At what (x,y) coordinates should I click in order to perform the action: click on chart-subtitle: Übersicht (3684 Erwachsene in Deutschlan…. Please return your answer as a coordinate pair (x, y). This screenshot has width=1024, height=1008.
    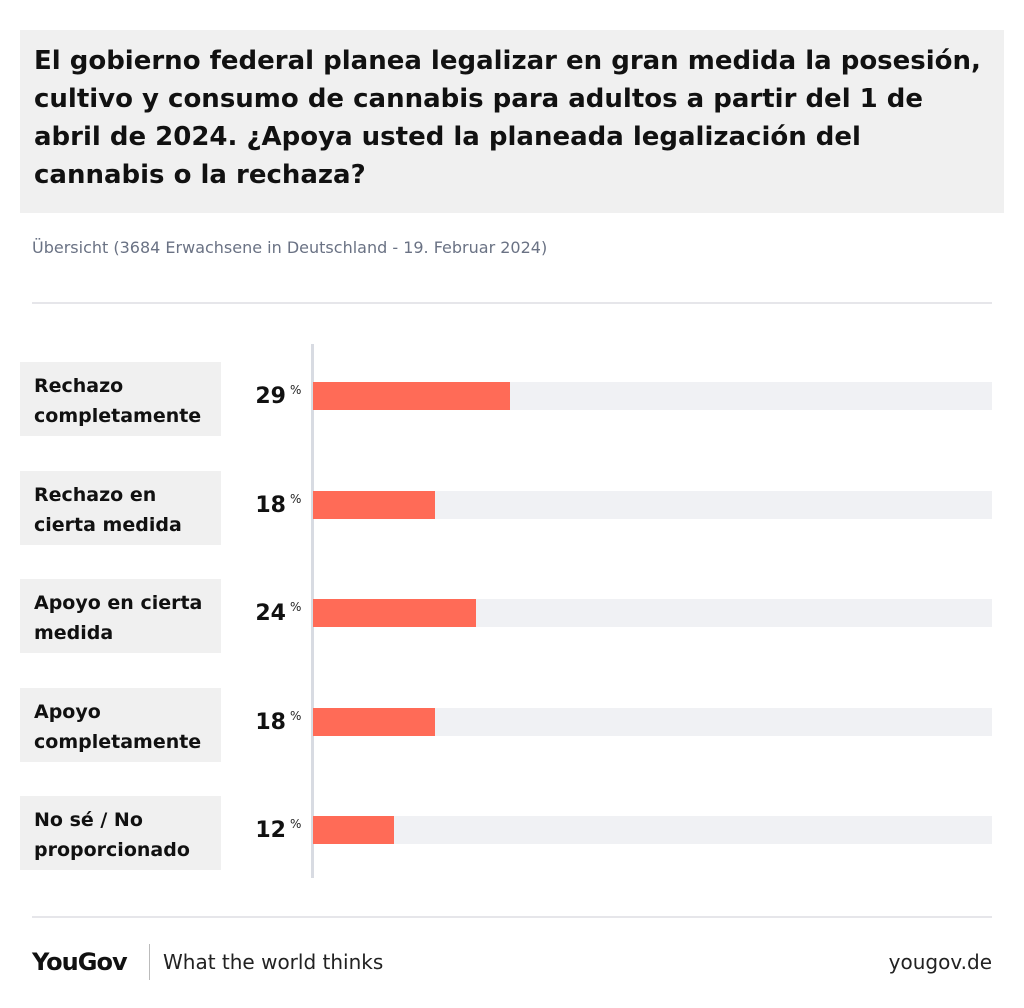
    Looking at the image, I should click on (290, 247).